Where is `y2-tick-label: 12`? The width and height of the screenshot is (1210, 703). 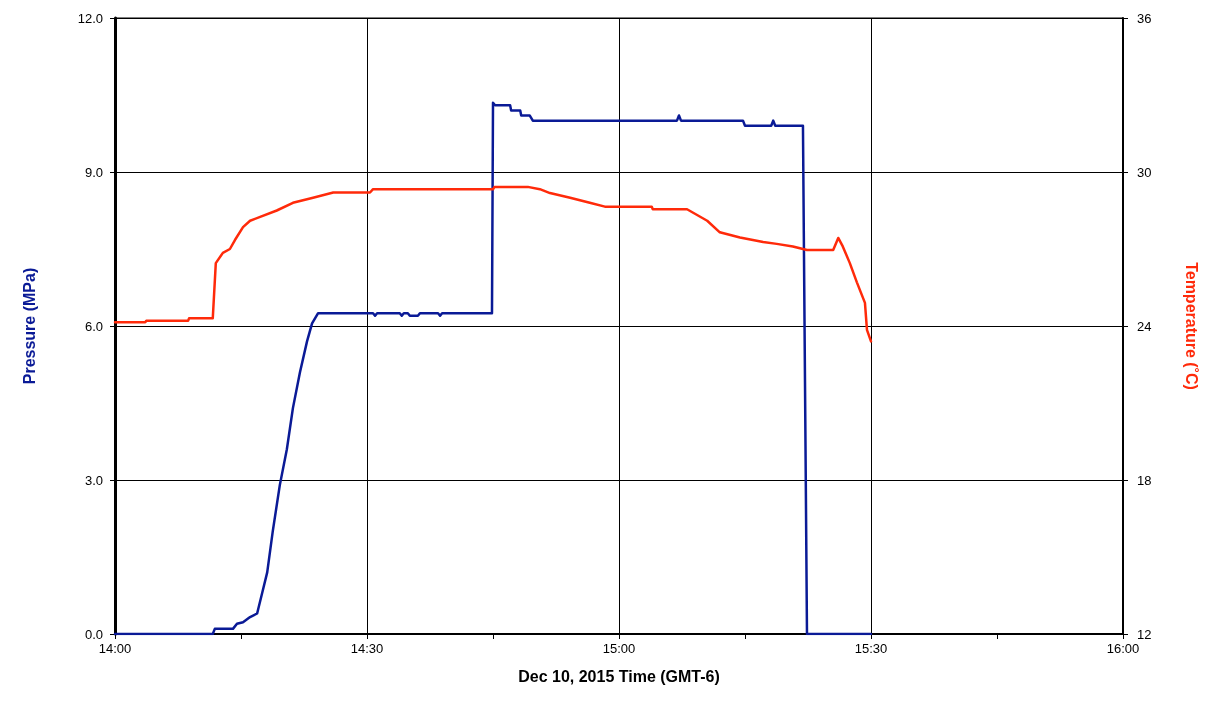 y2-tick-label: 12 is located at coordinates (1144, 634).